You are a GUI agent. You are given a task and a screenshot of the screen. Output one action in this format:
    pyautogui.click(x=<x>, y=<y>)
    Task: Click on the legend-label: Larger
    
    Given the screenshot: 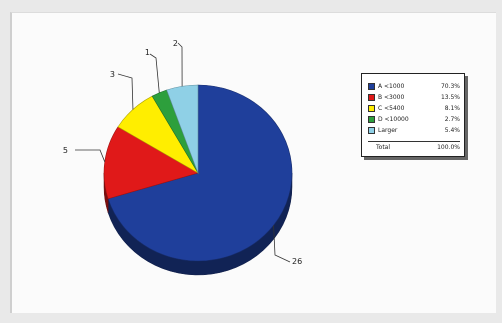 What is the action you would take?
    pyautogui.click(x=388, y=130)
    